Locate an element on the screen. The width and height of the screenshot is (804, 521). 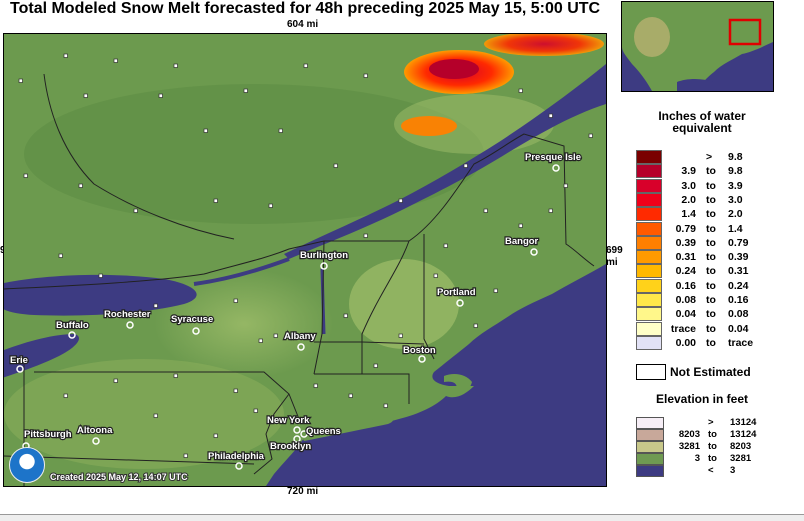
not-estimated-label: Not Estimated is located at coordinates (710, 372).